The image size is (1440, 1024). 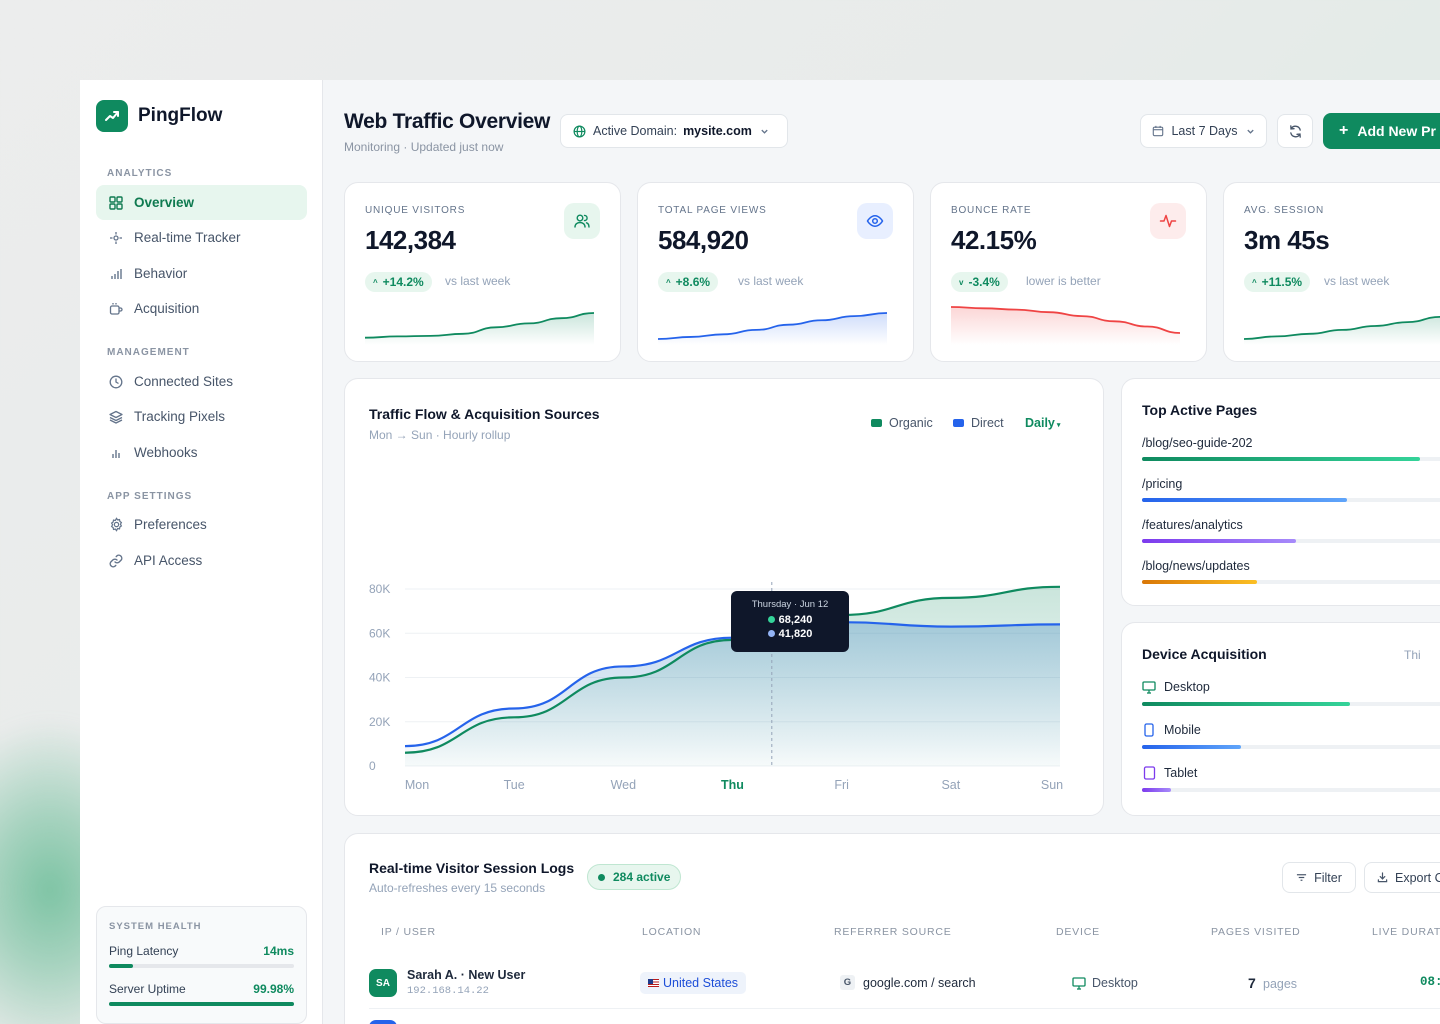 What do you see at coordinates (1079, 986) in the screenshot?
I see `monitor-icon` at bounding box center [1079, 986].